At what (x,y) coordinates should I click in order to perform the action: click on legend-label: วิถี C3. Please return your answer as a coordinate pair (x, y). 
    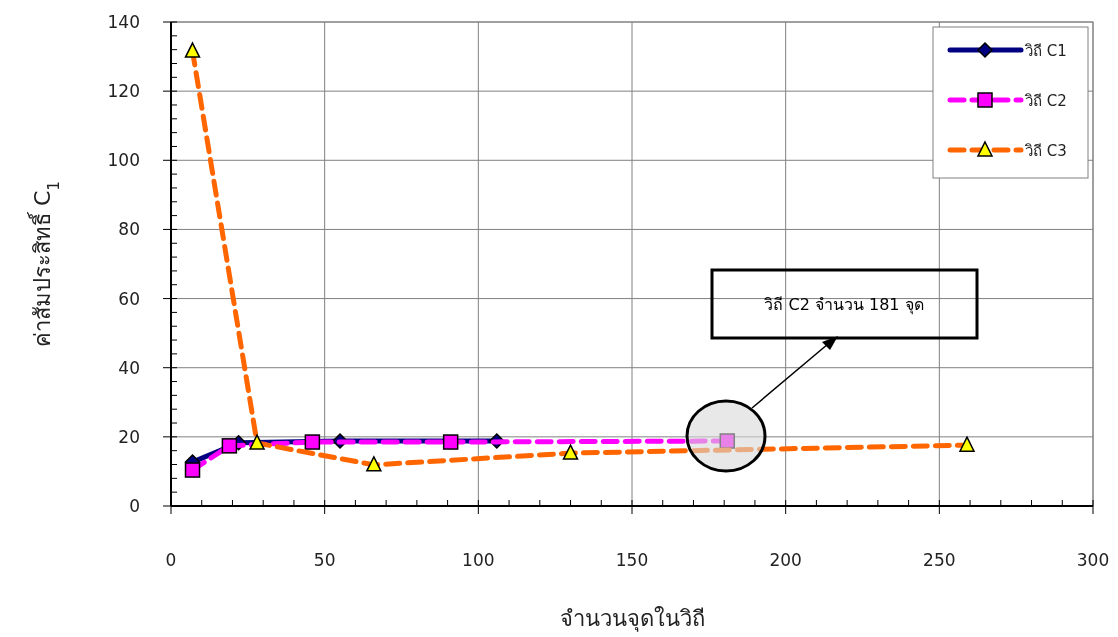
    Looking at the image, I should click on (1045, 151).